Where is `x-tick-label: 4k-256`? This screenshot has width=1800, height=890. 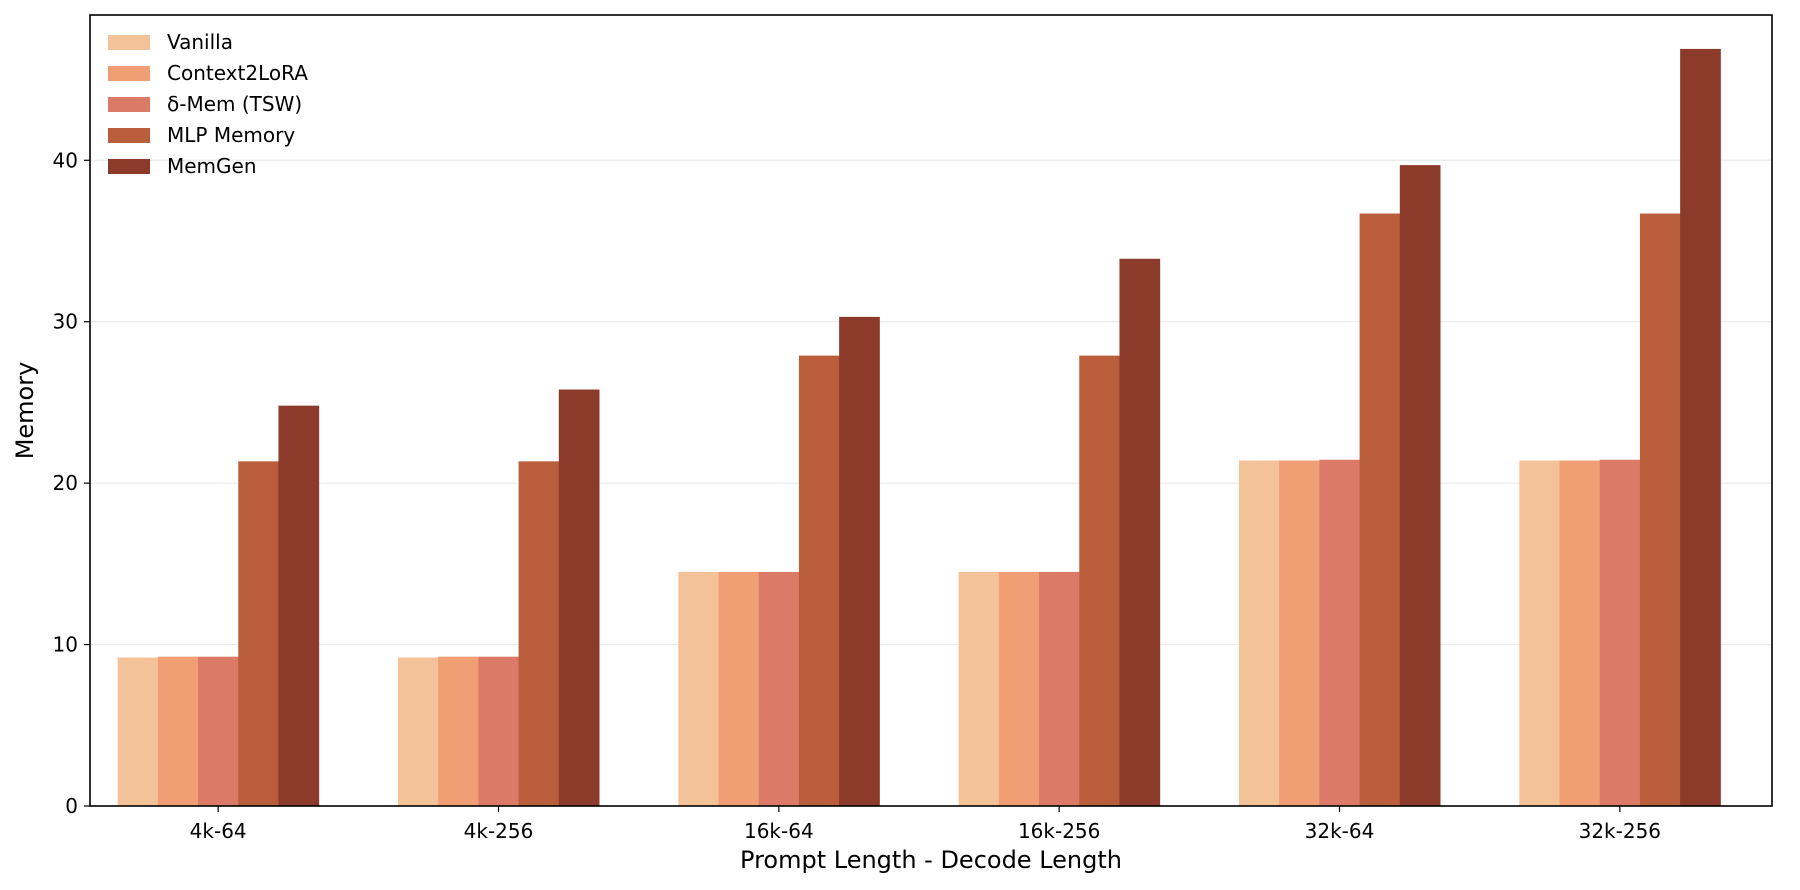 x-tick-label: 4k-256 is located at coordinates (499, 831).